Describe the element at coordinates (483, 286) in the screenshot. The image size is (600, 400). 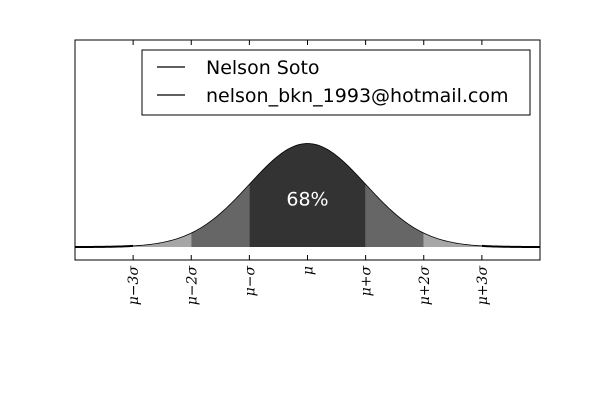
I see `x-tick-label-6: μ+3σ` at that location.